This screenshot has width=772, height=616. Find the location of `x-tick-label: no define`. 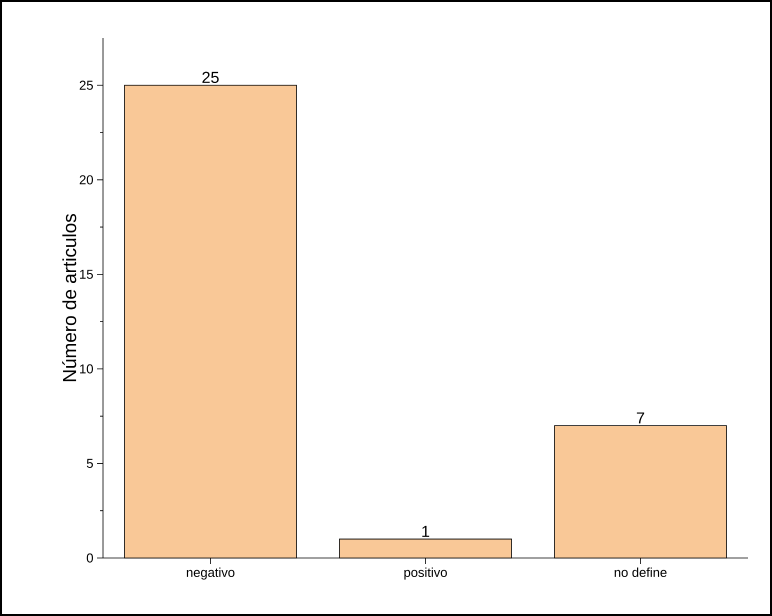

x-tick-label: no define is located at coordinates (640, 573).